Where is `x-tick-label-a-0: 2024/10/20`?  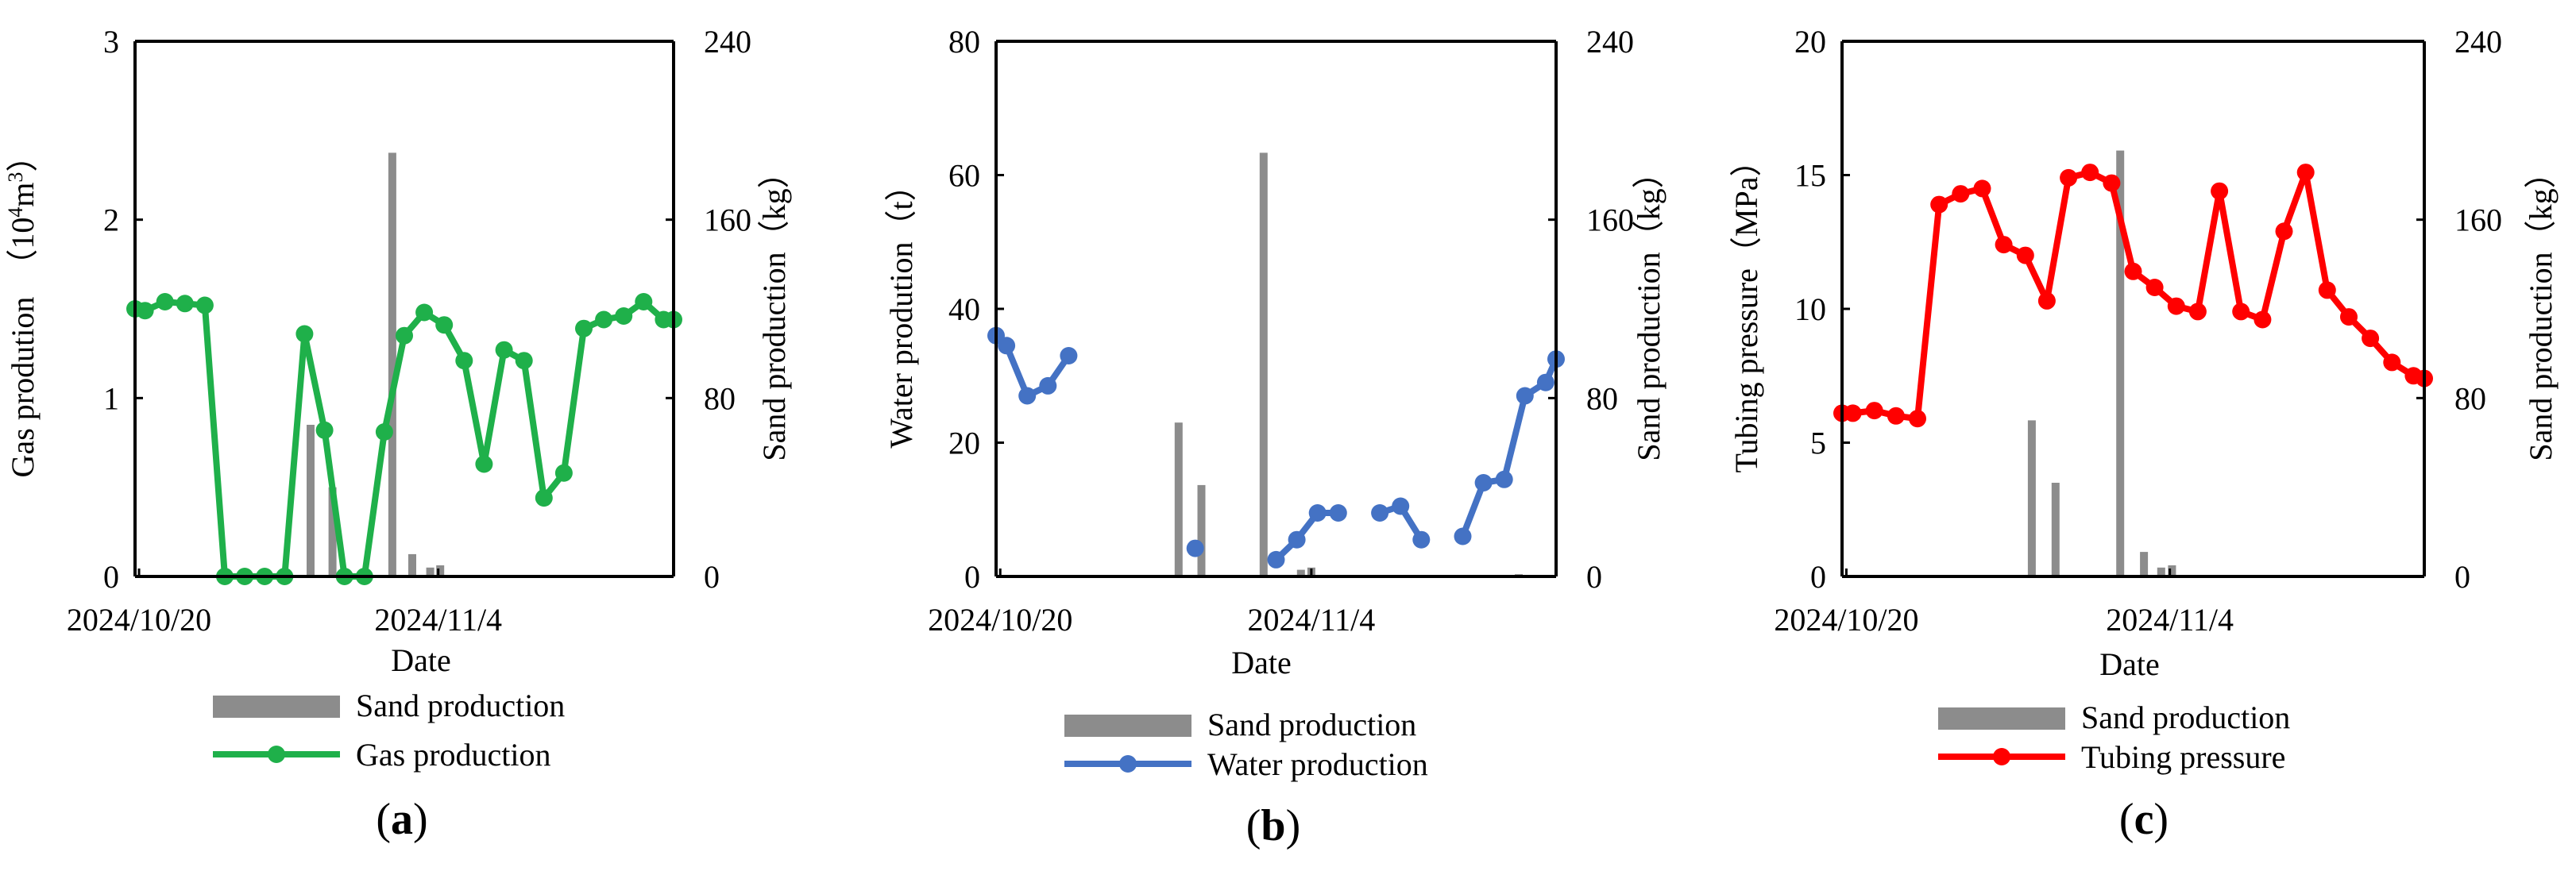
x-tick-label-a-0: 2024/10/20 is located at coordinates (139, 620).